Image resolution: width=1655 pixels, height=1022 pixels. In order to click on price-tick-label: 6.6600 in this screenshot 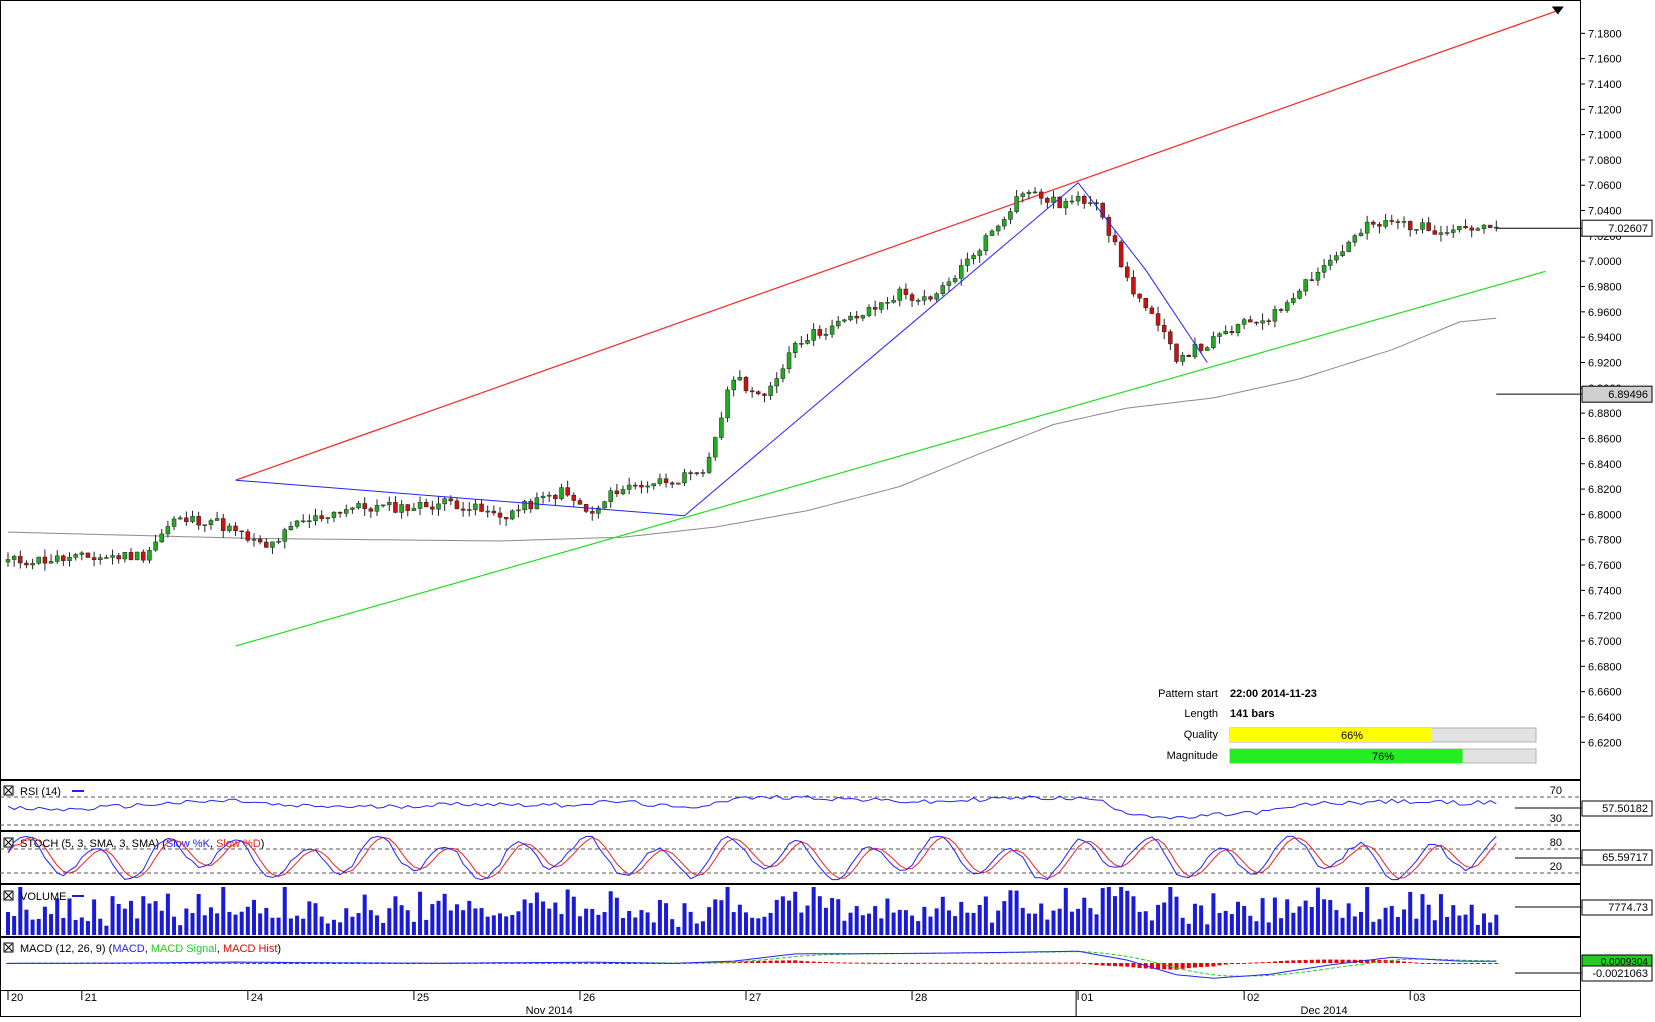, I will do `click(1605, 693)`.